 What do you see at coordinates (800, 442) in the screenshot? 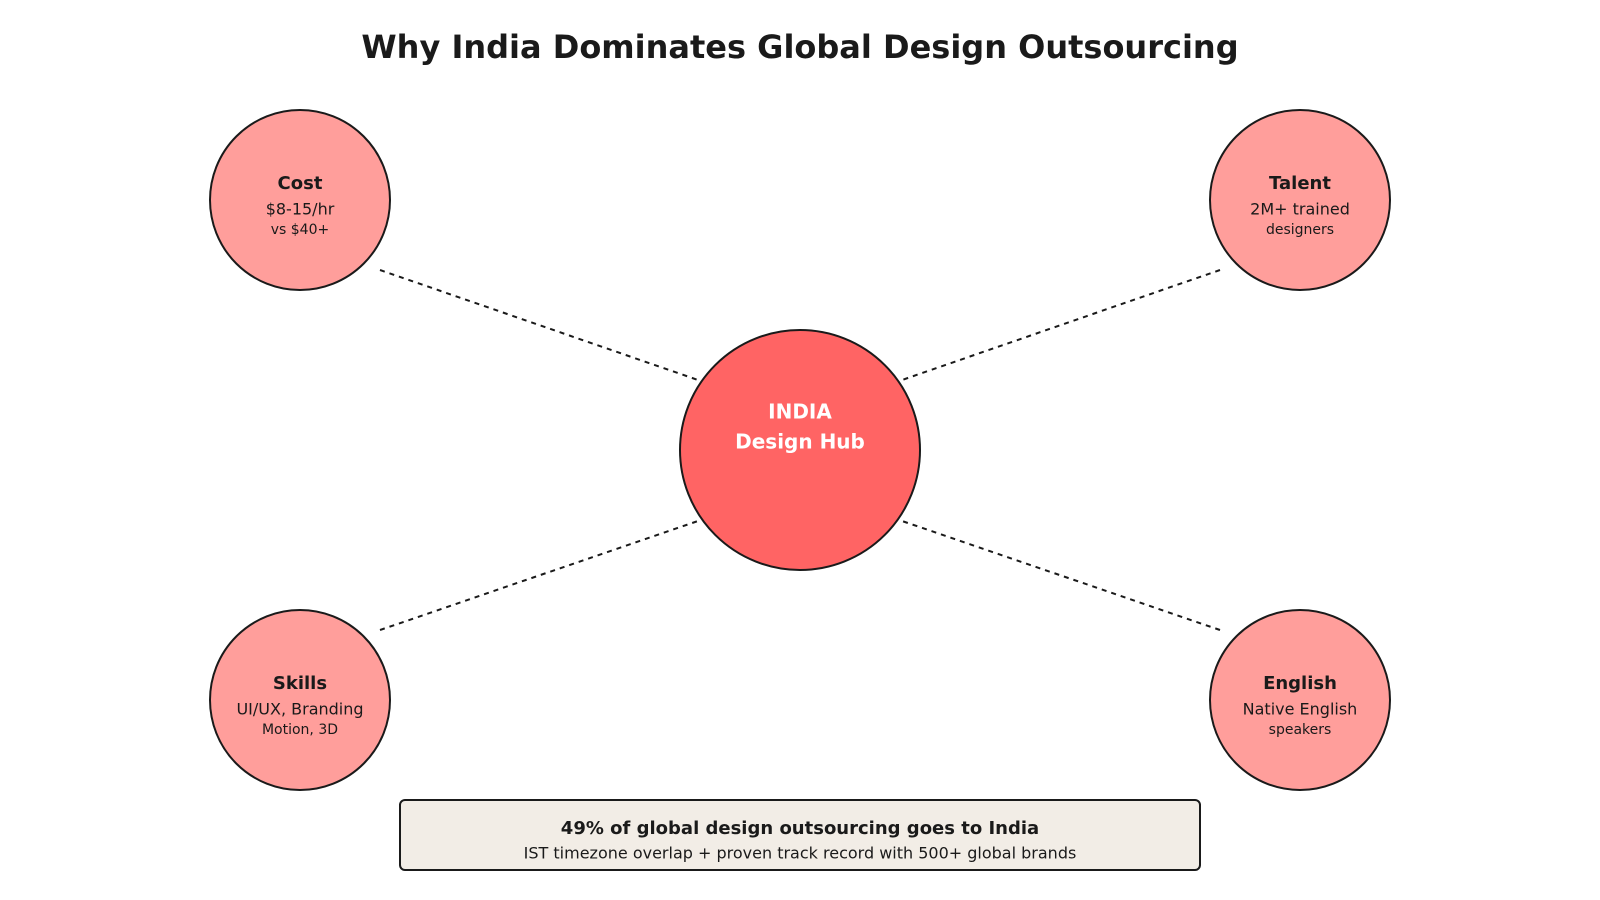
I see `center-label: Design Hub` at bounding box center [800, 442].